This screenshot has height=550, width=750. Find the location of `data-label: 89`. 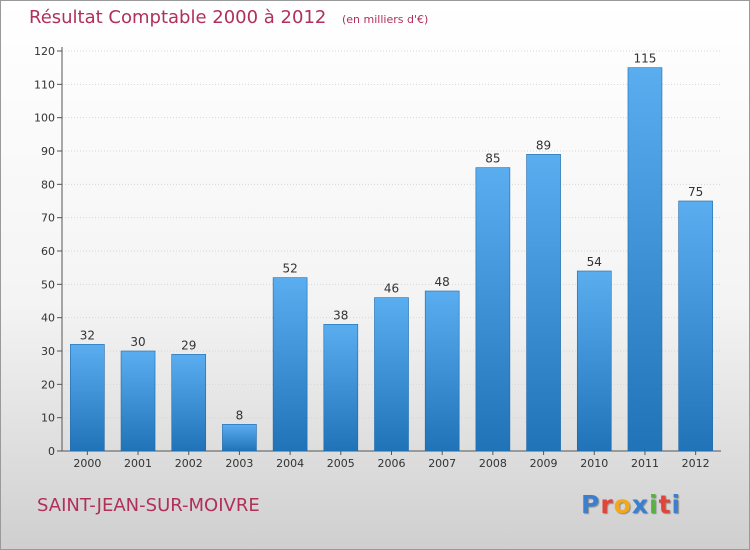

data-label: 89 is located at coordinates (543, 145).